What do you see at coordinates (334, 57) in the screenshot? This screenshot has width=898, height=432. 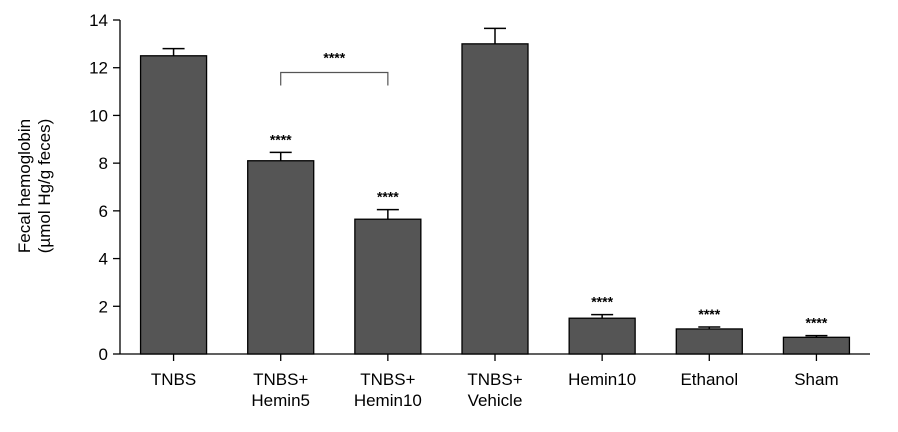 I see `comparison-label: ****` at bounding box center [334, 57].